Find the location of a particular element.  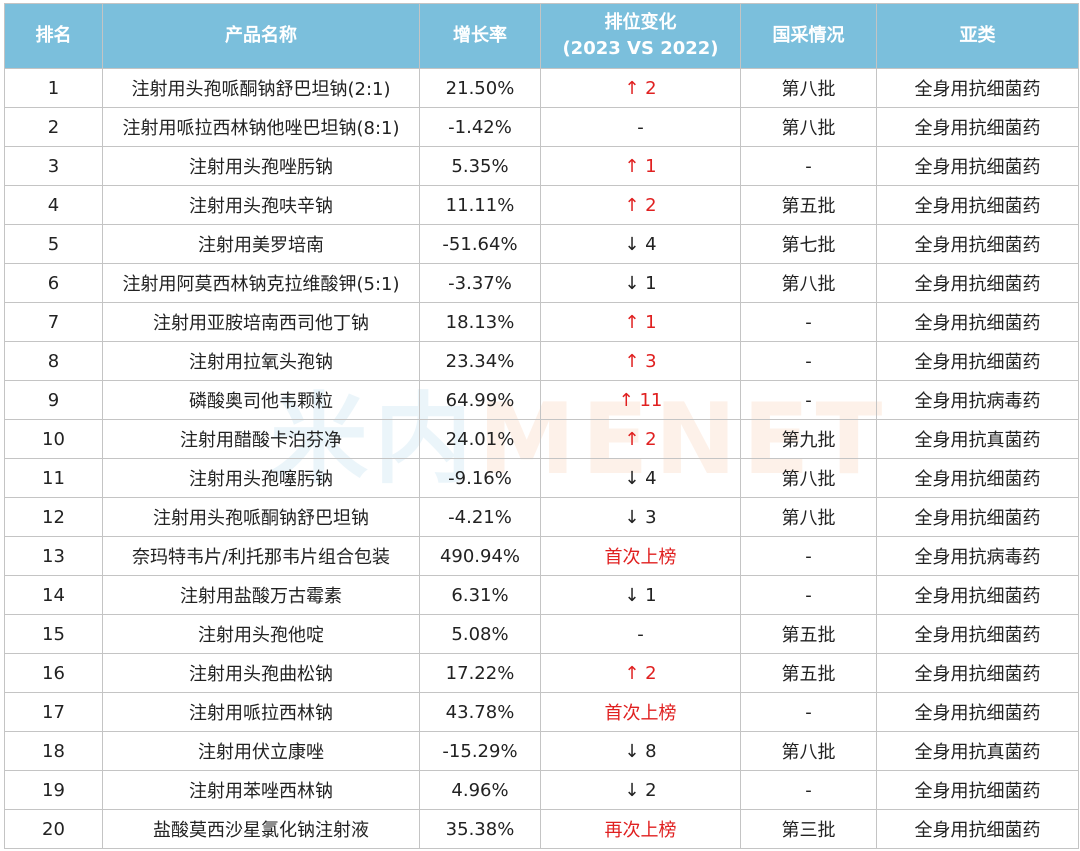

rank-cell: 3 is located at coordinates (53, 166).